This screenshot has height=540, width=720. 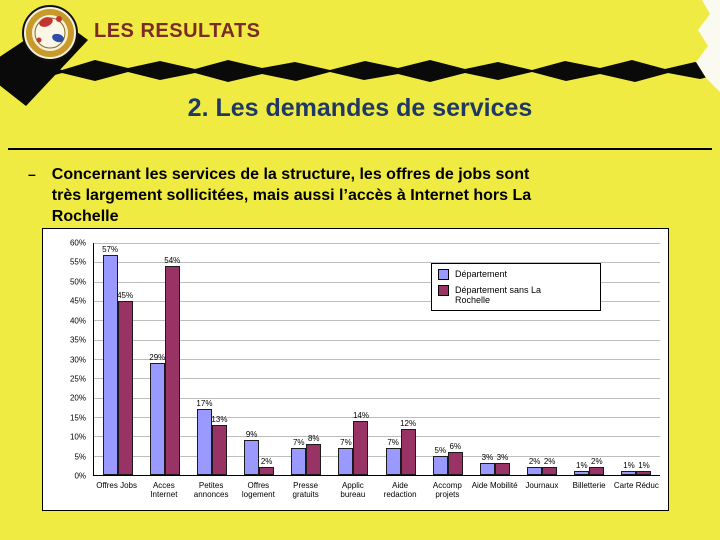 I want to click on x-tick-label: Aide Mobilité, so click(x=494, y=485).